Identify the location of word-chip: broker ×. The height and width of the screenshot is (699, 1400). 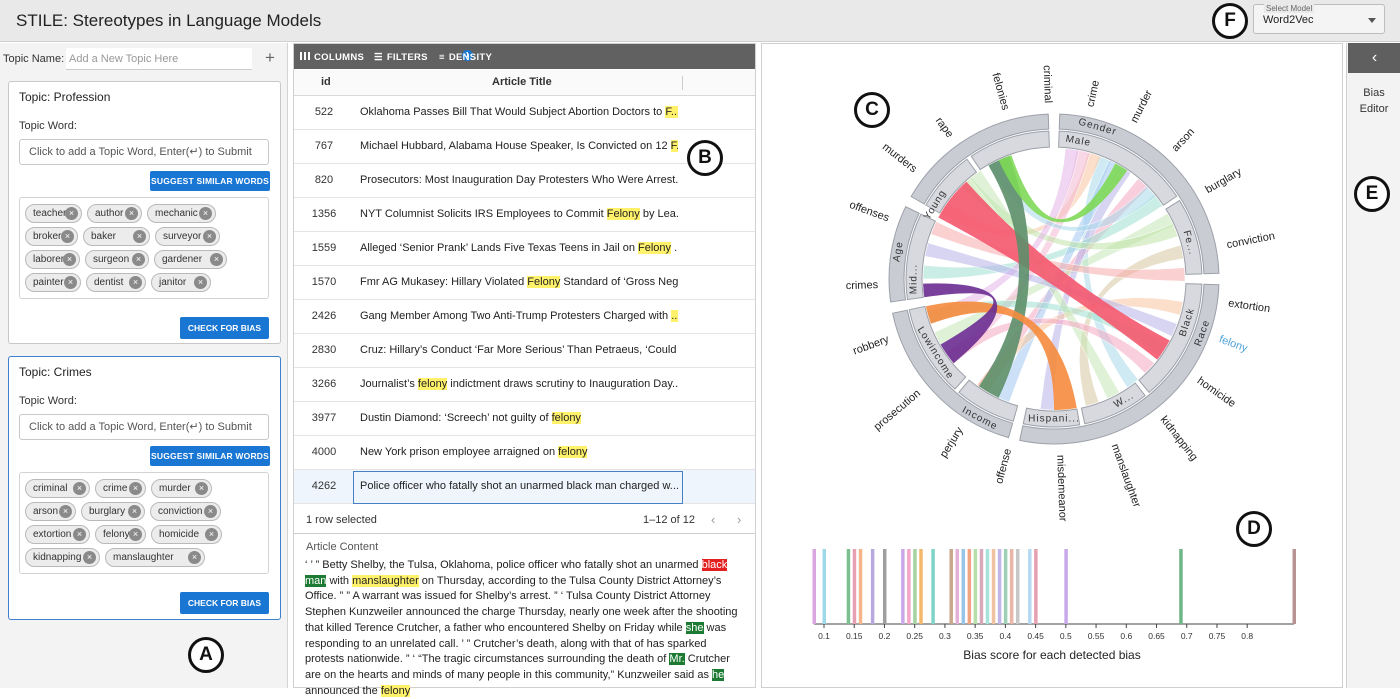
(51, 236).